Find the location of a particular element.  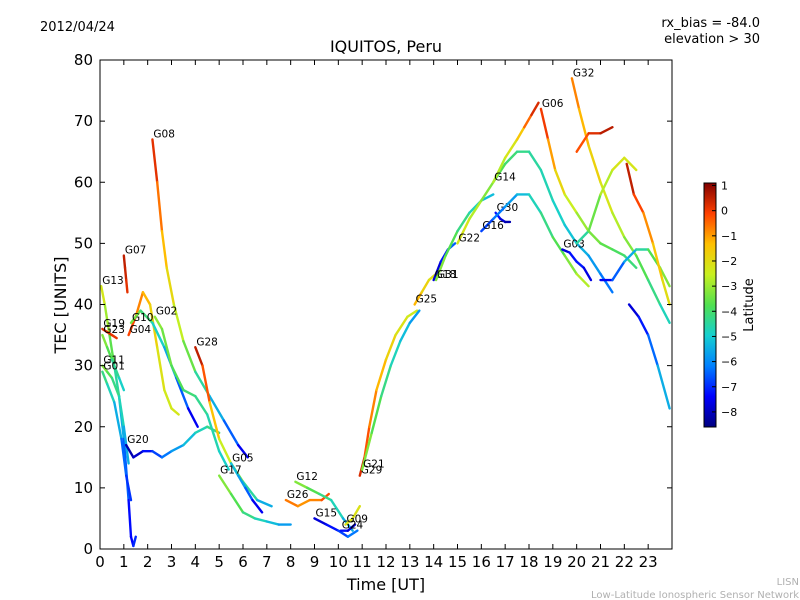

y-tick-label: 50 is located at coordinates (83, 243).